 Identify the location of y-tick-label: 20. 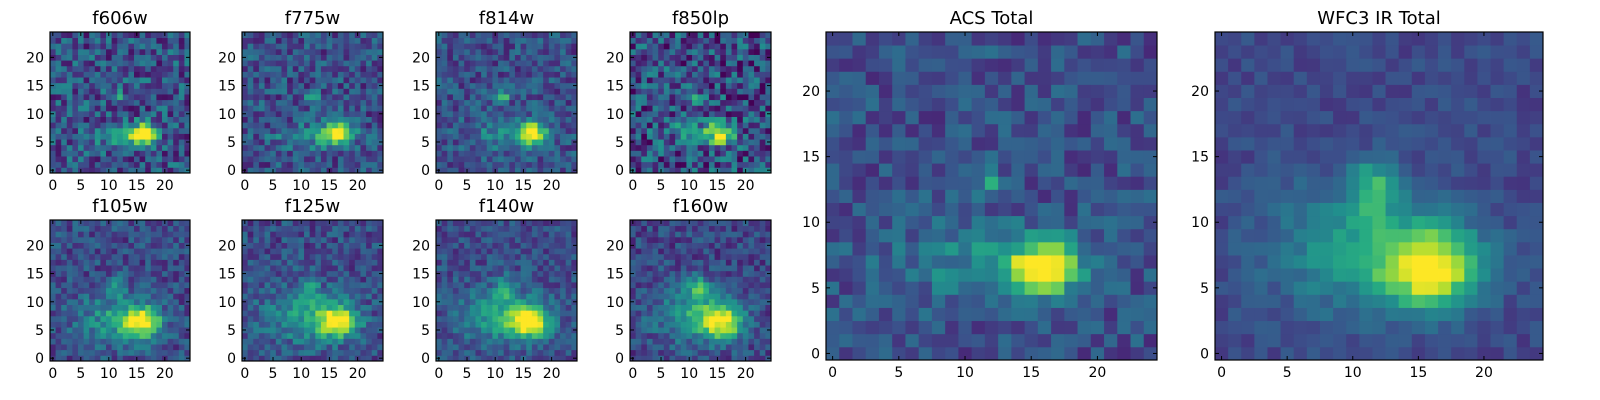
(35, 246).